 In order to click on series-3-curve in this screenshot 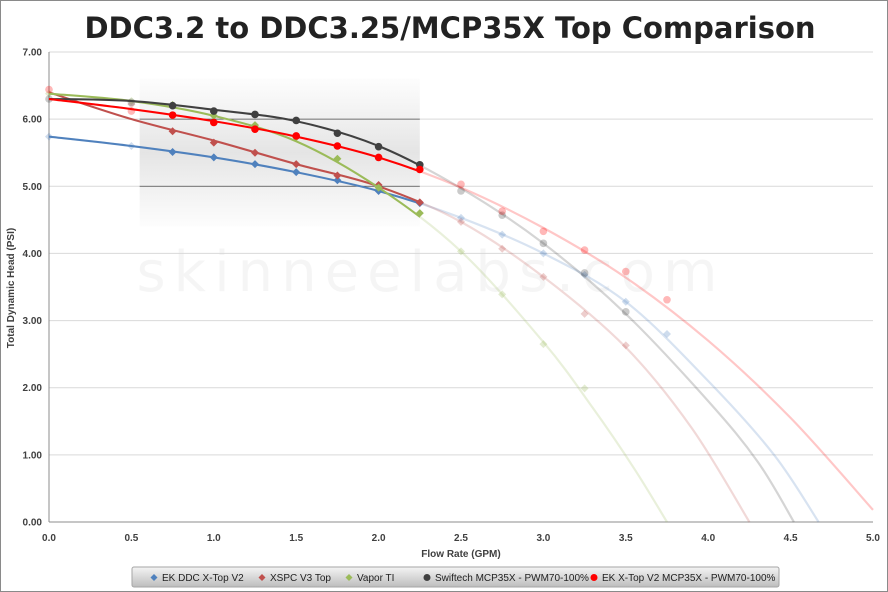, I will do `click(234, 132)`.